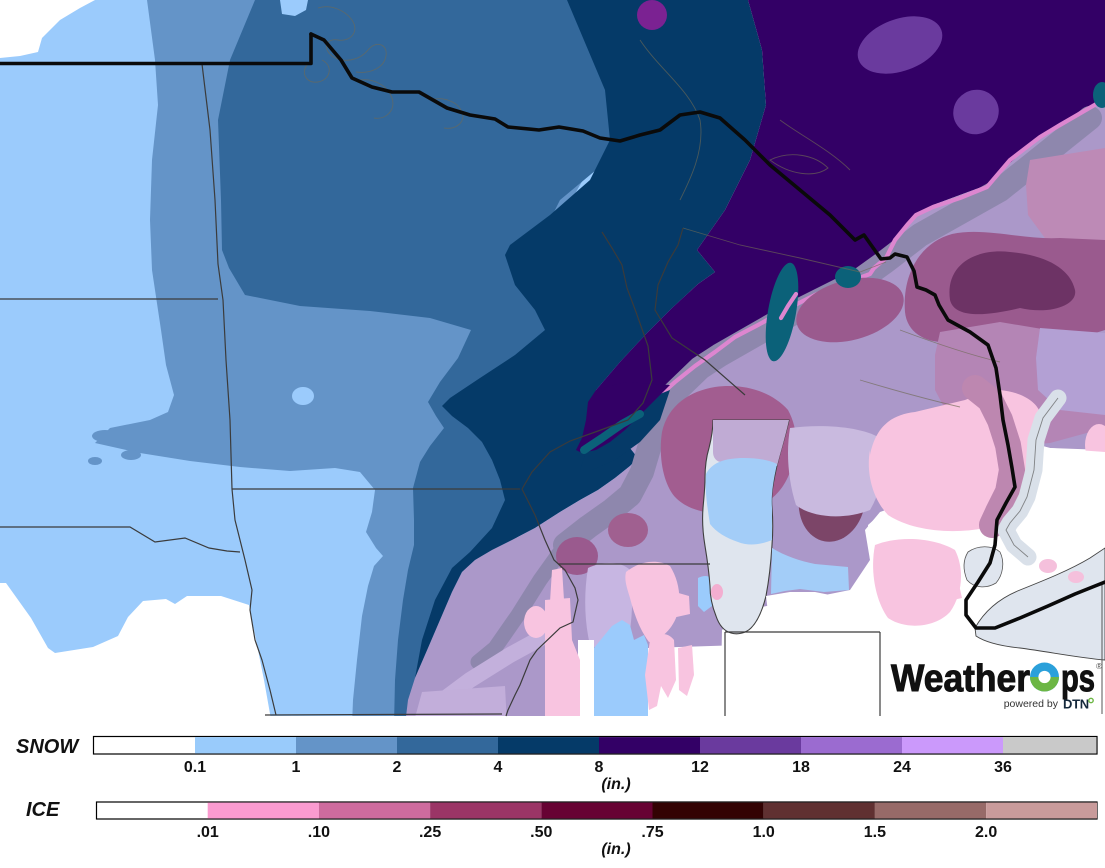 This screenshot has height=868, width=1105. What do you see at coordinates (430, 832) in the screenshot?
I see `svg-text: .25` at bounding box center [430, 832].